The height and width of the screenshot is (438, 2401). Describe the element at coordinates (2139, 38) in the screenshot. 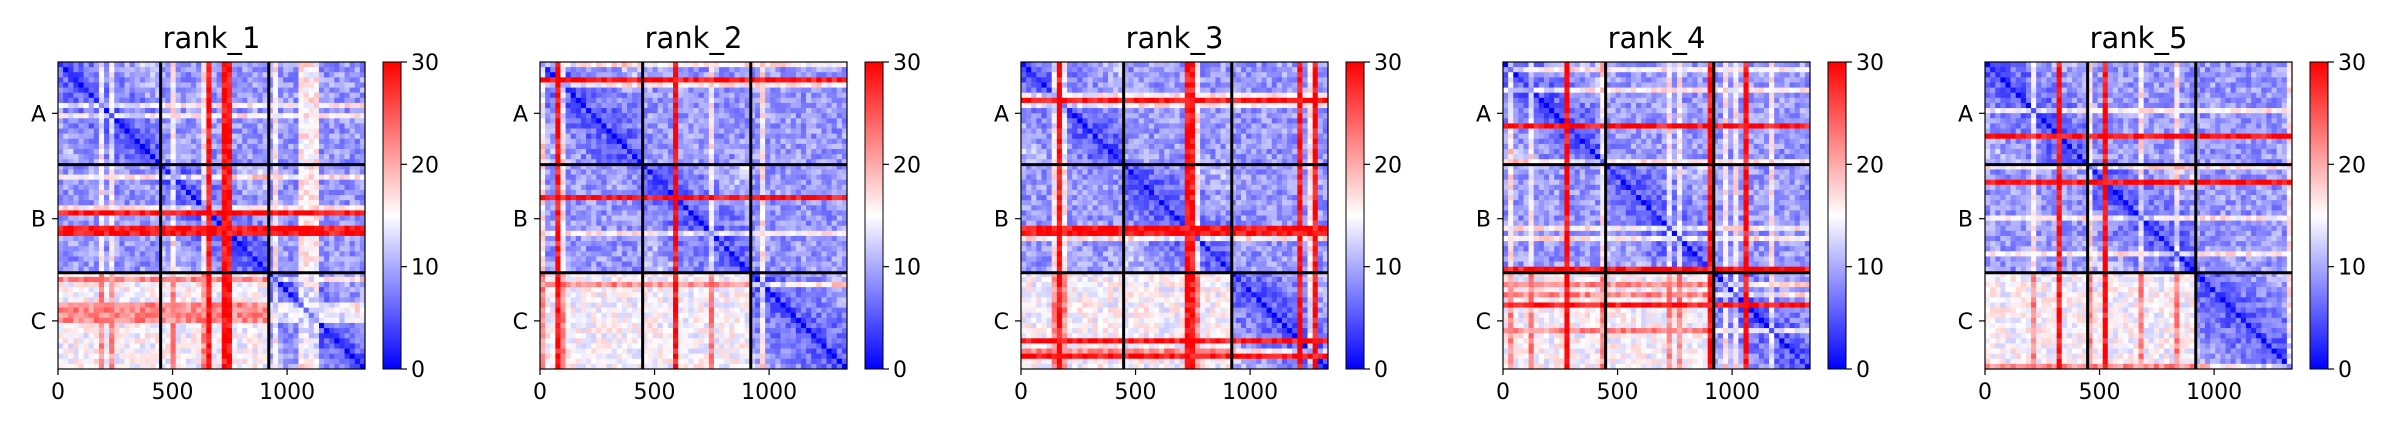

I see `panel-title: rank_5` at that location.